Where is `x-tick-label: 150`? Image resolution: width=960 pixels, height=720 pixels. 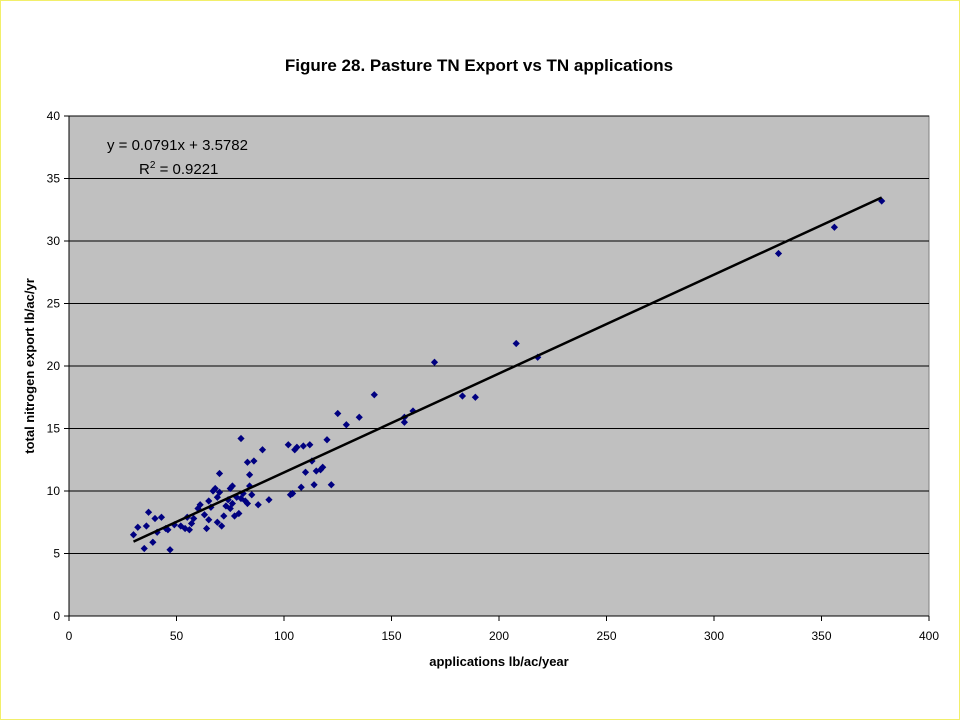
x-tick-label: 150 is located at coordinates (391, 636).